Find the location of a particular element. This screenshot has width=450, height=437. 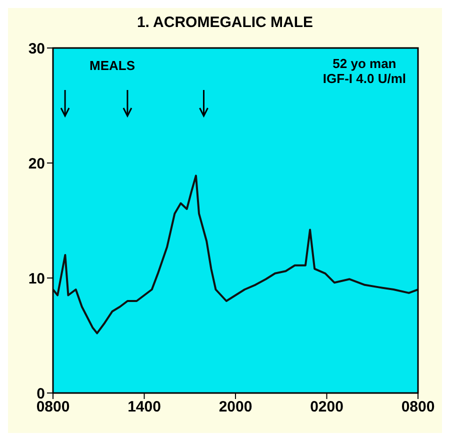

annotation: MEALS is located at coordinates (112, 65).